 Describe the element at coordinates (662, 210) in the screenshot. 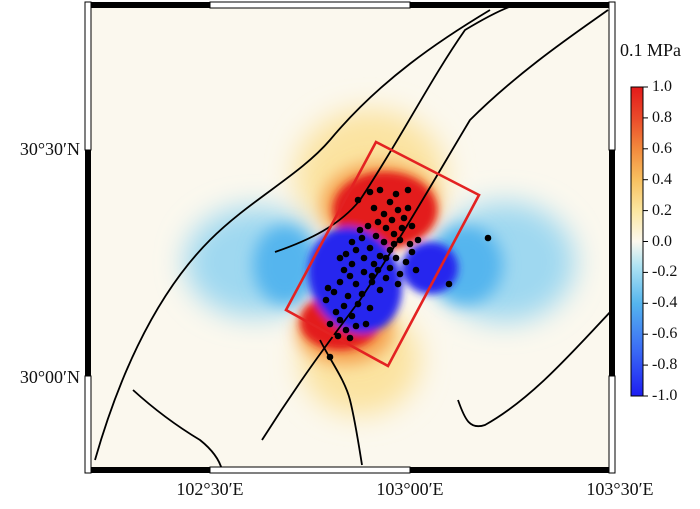

I see `colorbar-tick-label: 0.2` at that location.